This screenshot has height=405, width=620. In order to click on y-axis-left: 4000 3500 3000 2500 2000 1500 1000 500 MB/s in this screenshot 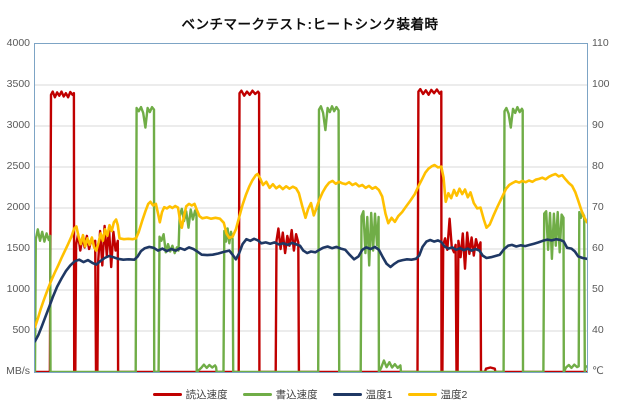, I will do `click(15, 202)`.